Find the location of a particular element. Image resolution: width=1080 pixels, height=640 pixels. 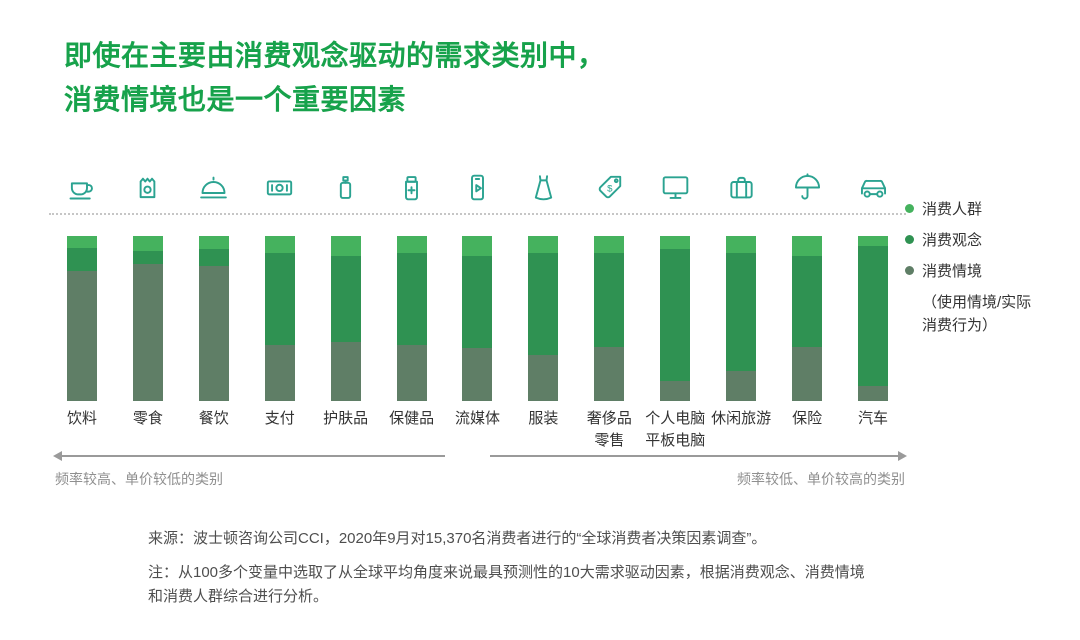

legend-item: 消费人群 is located at coordinates (968, 208).